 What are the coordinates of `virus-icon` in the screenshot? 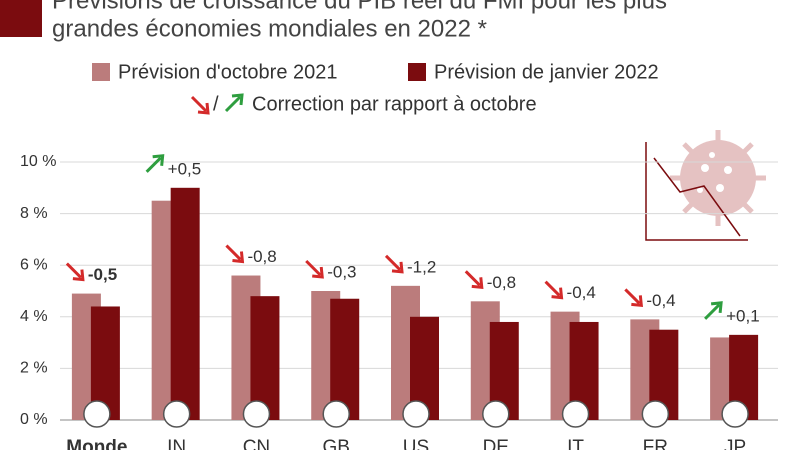 It's located at (705, 185).